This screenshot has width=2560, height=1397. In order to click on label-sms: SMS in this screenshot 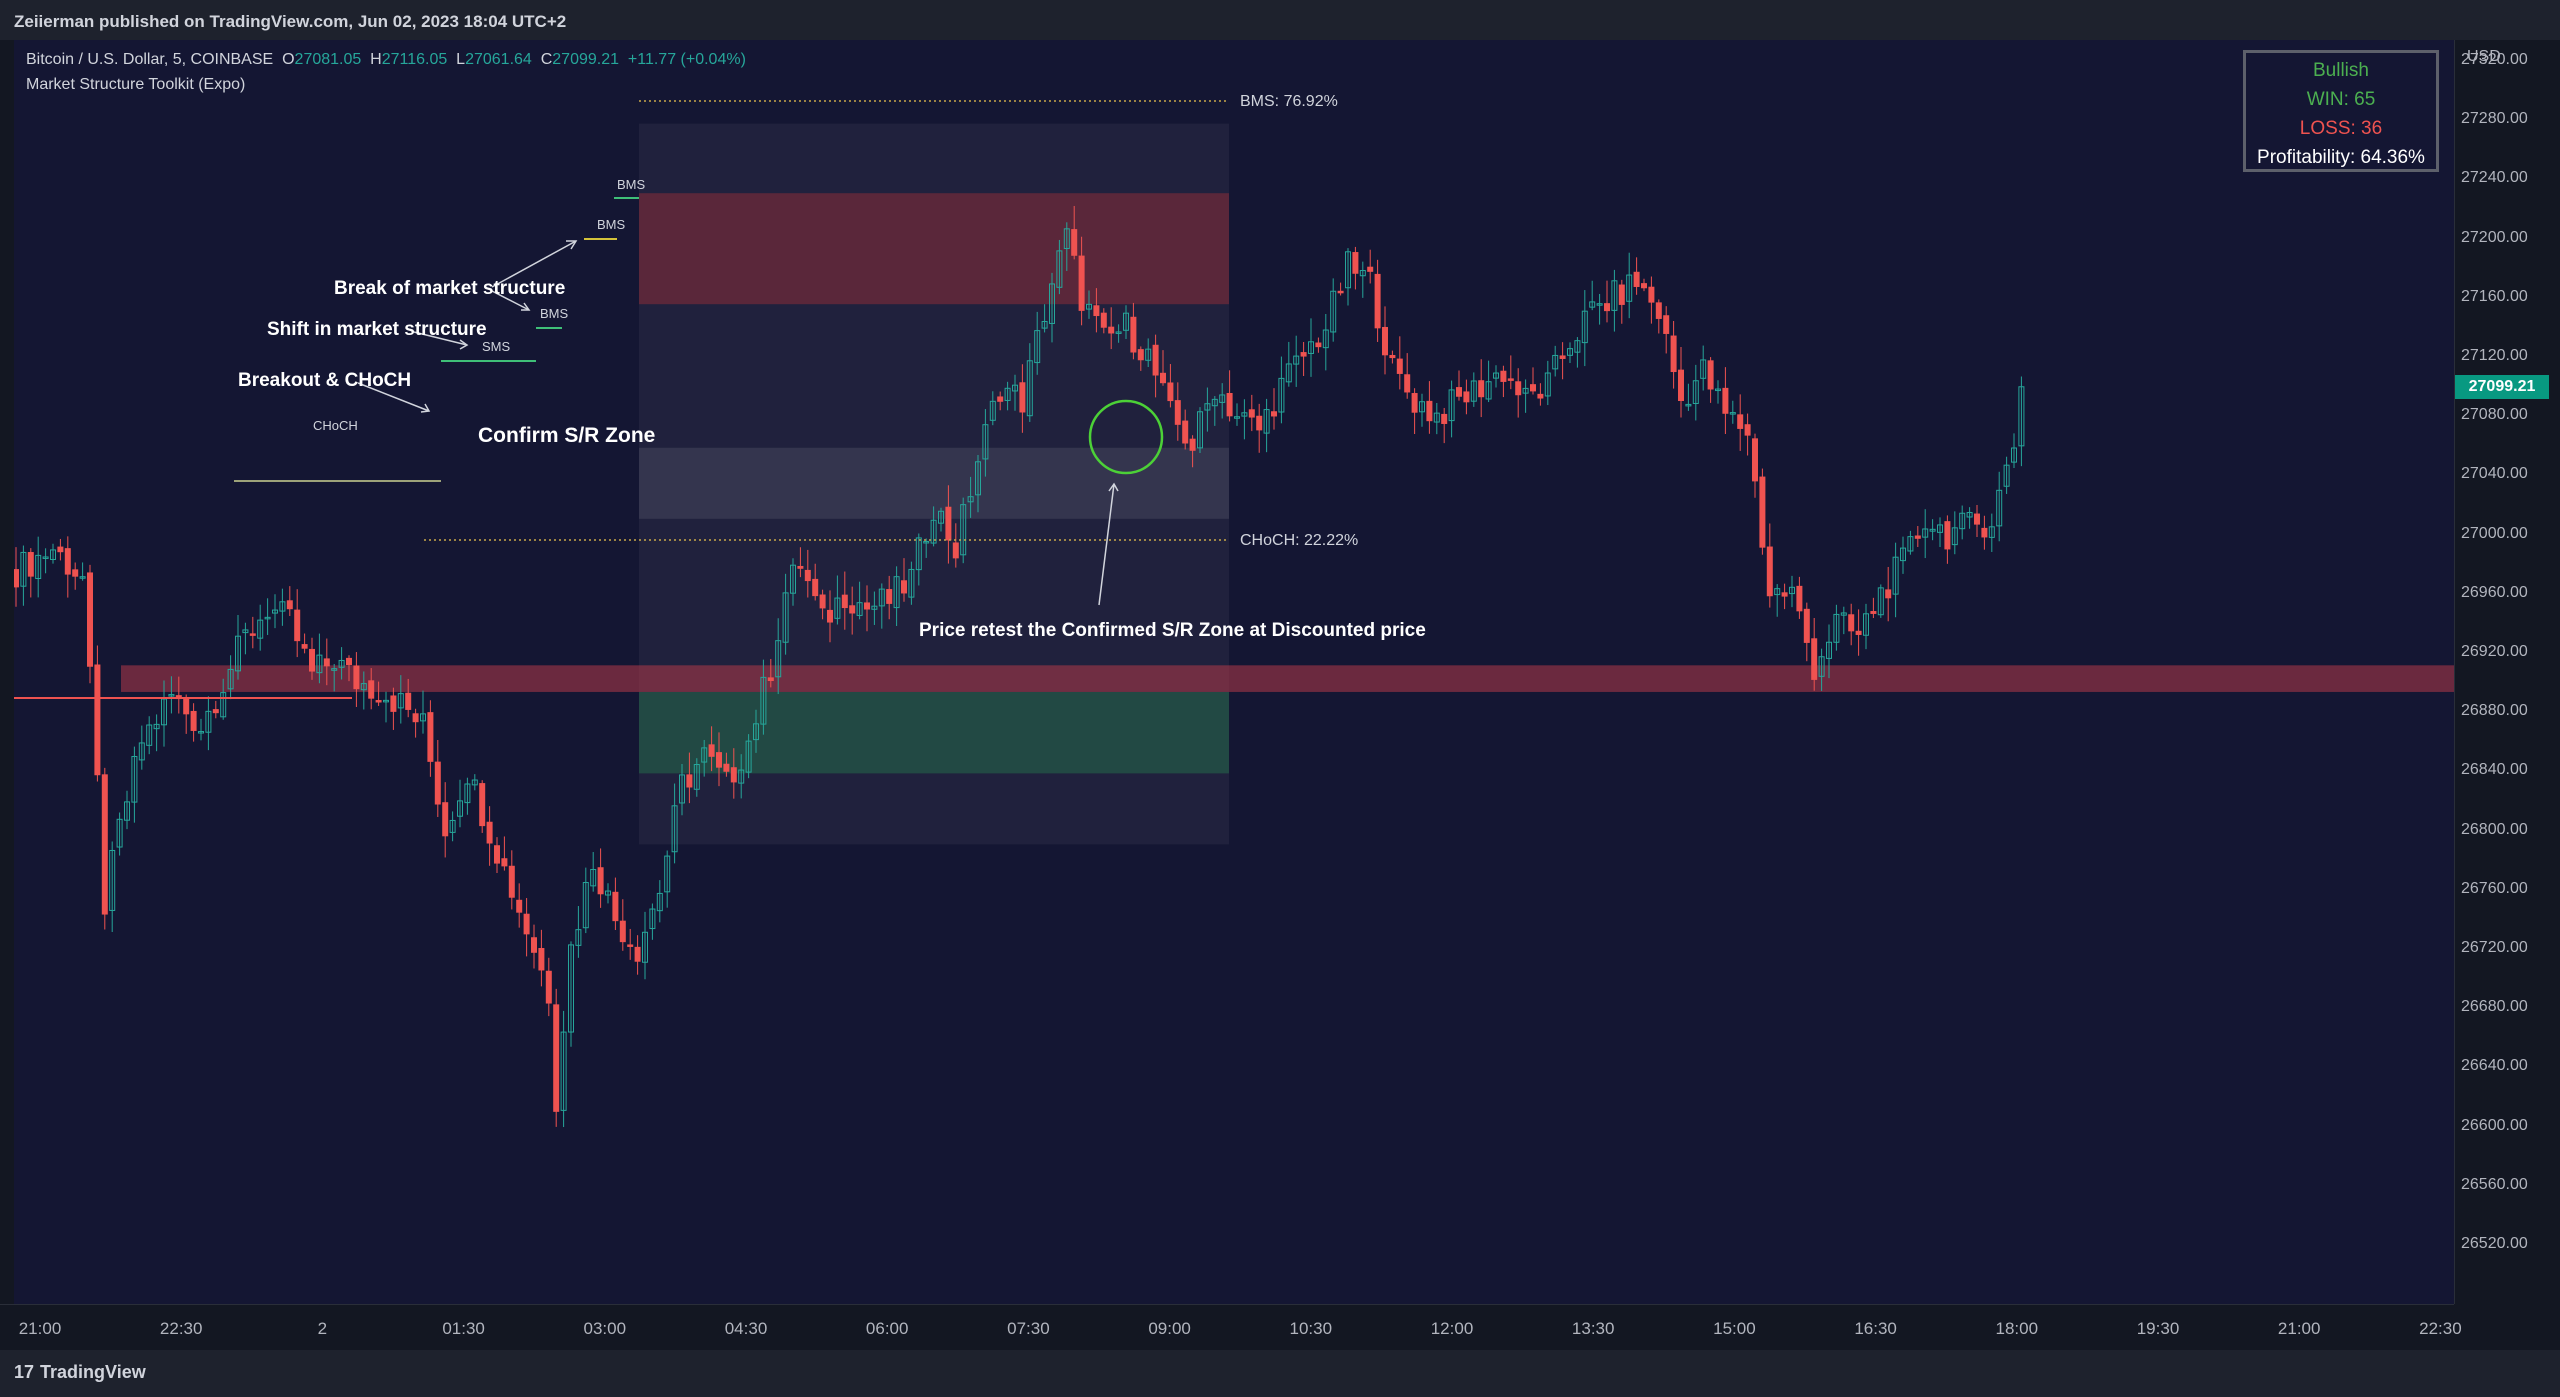, I will do `click(496, 346)`.